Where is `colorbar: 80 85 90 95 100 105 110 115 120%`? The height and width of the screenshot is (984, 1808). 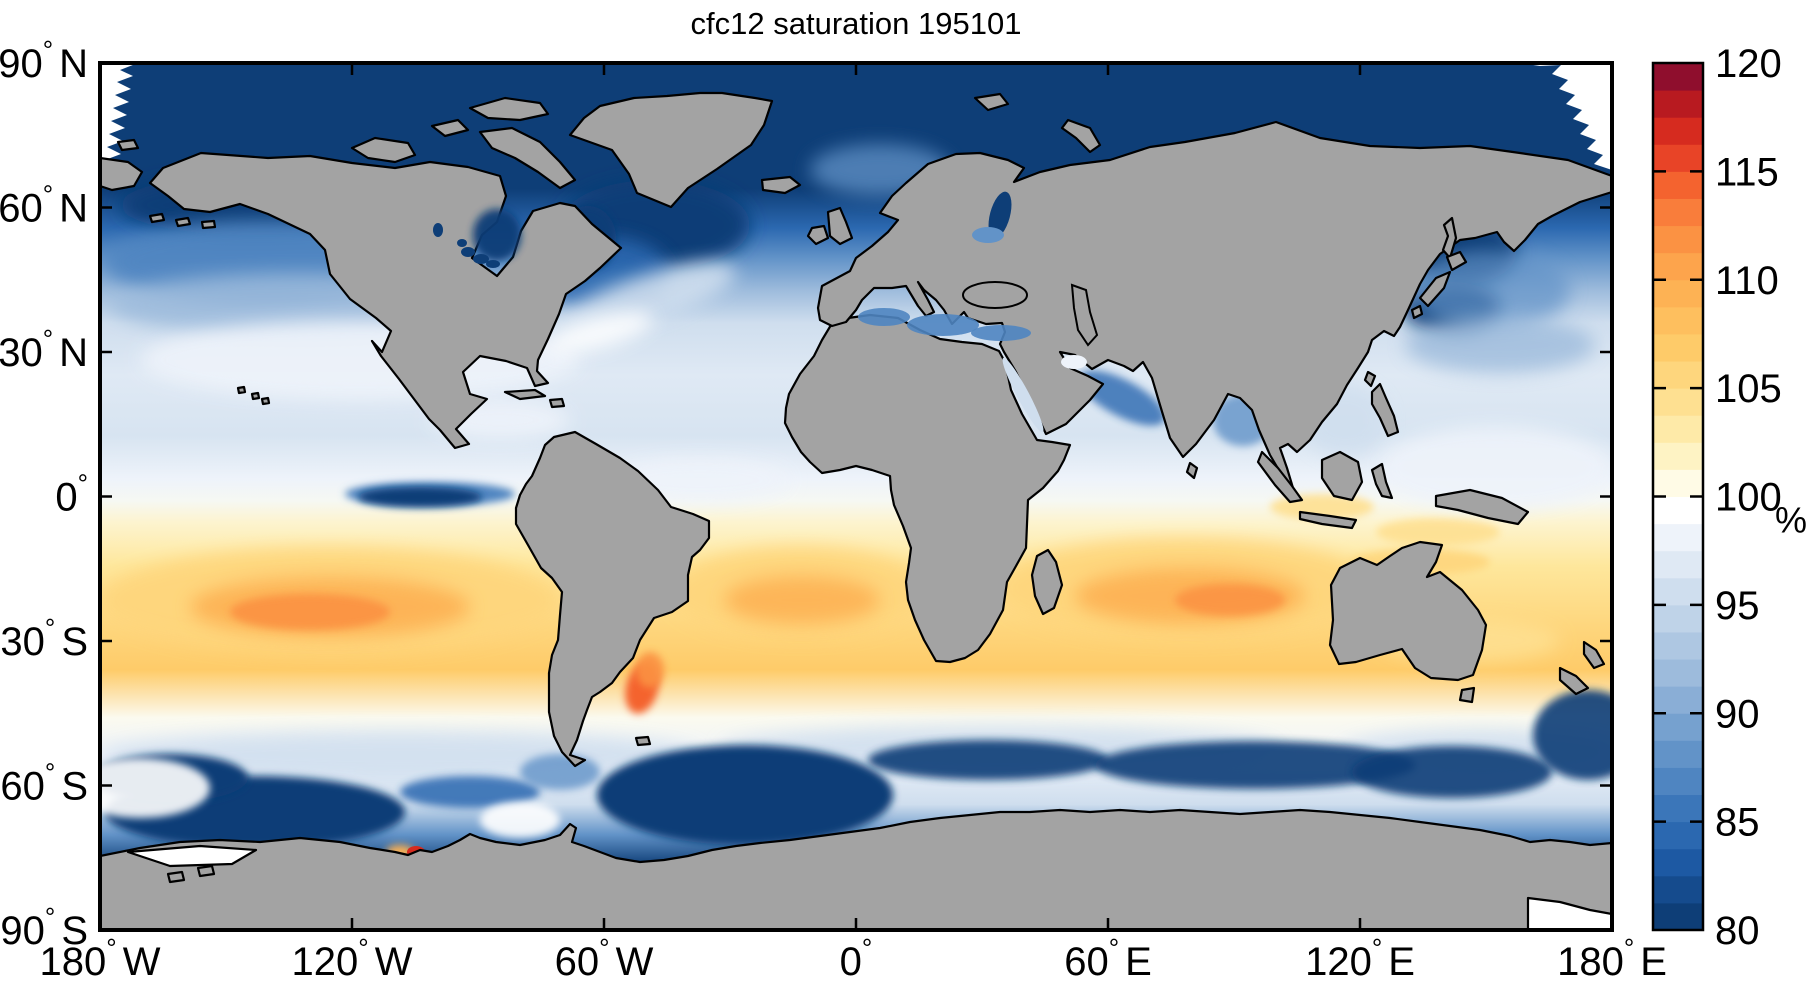
colorbar: 80 85 90 95 100 105 110 115 120% is located at coordinates (1729, 497).